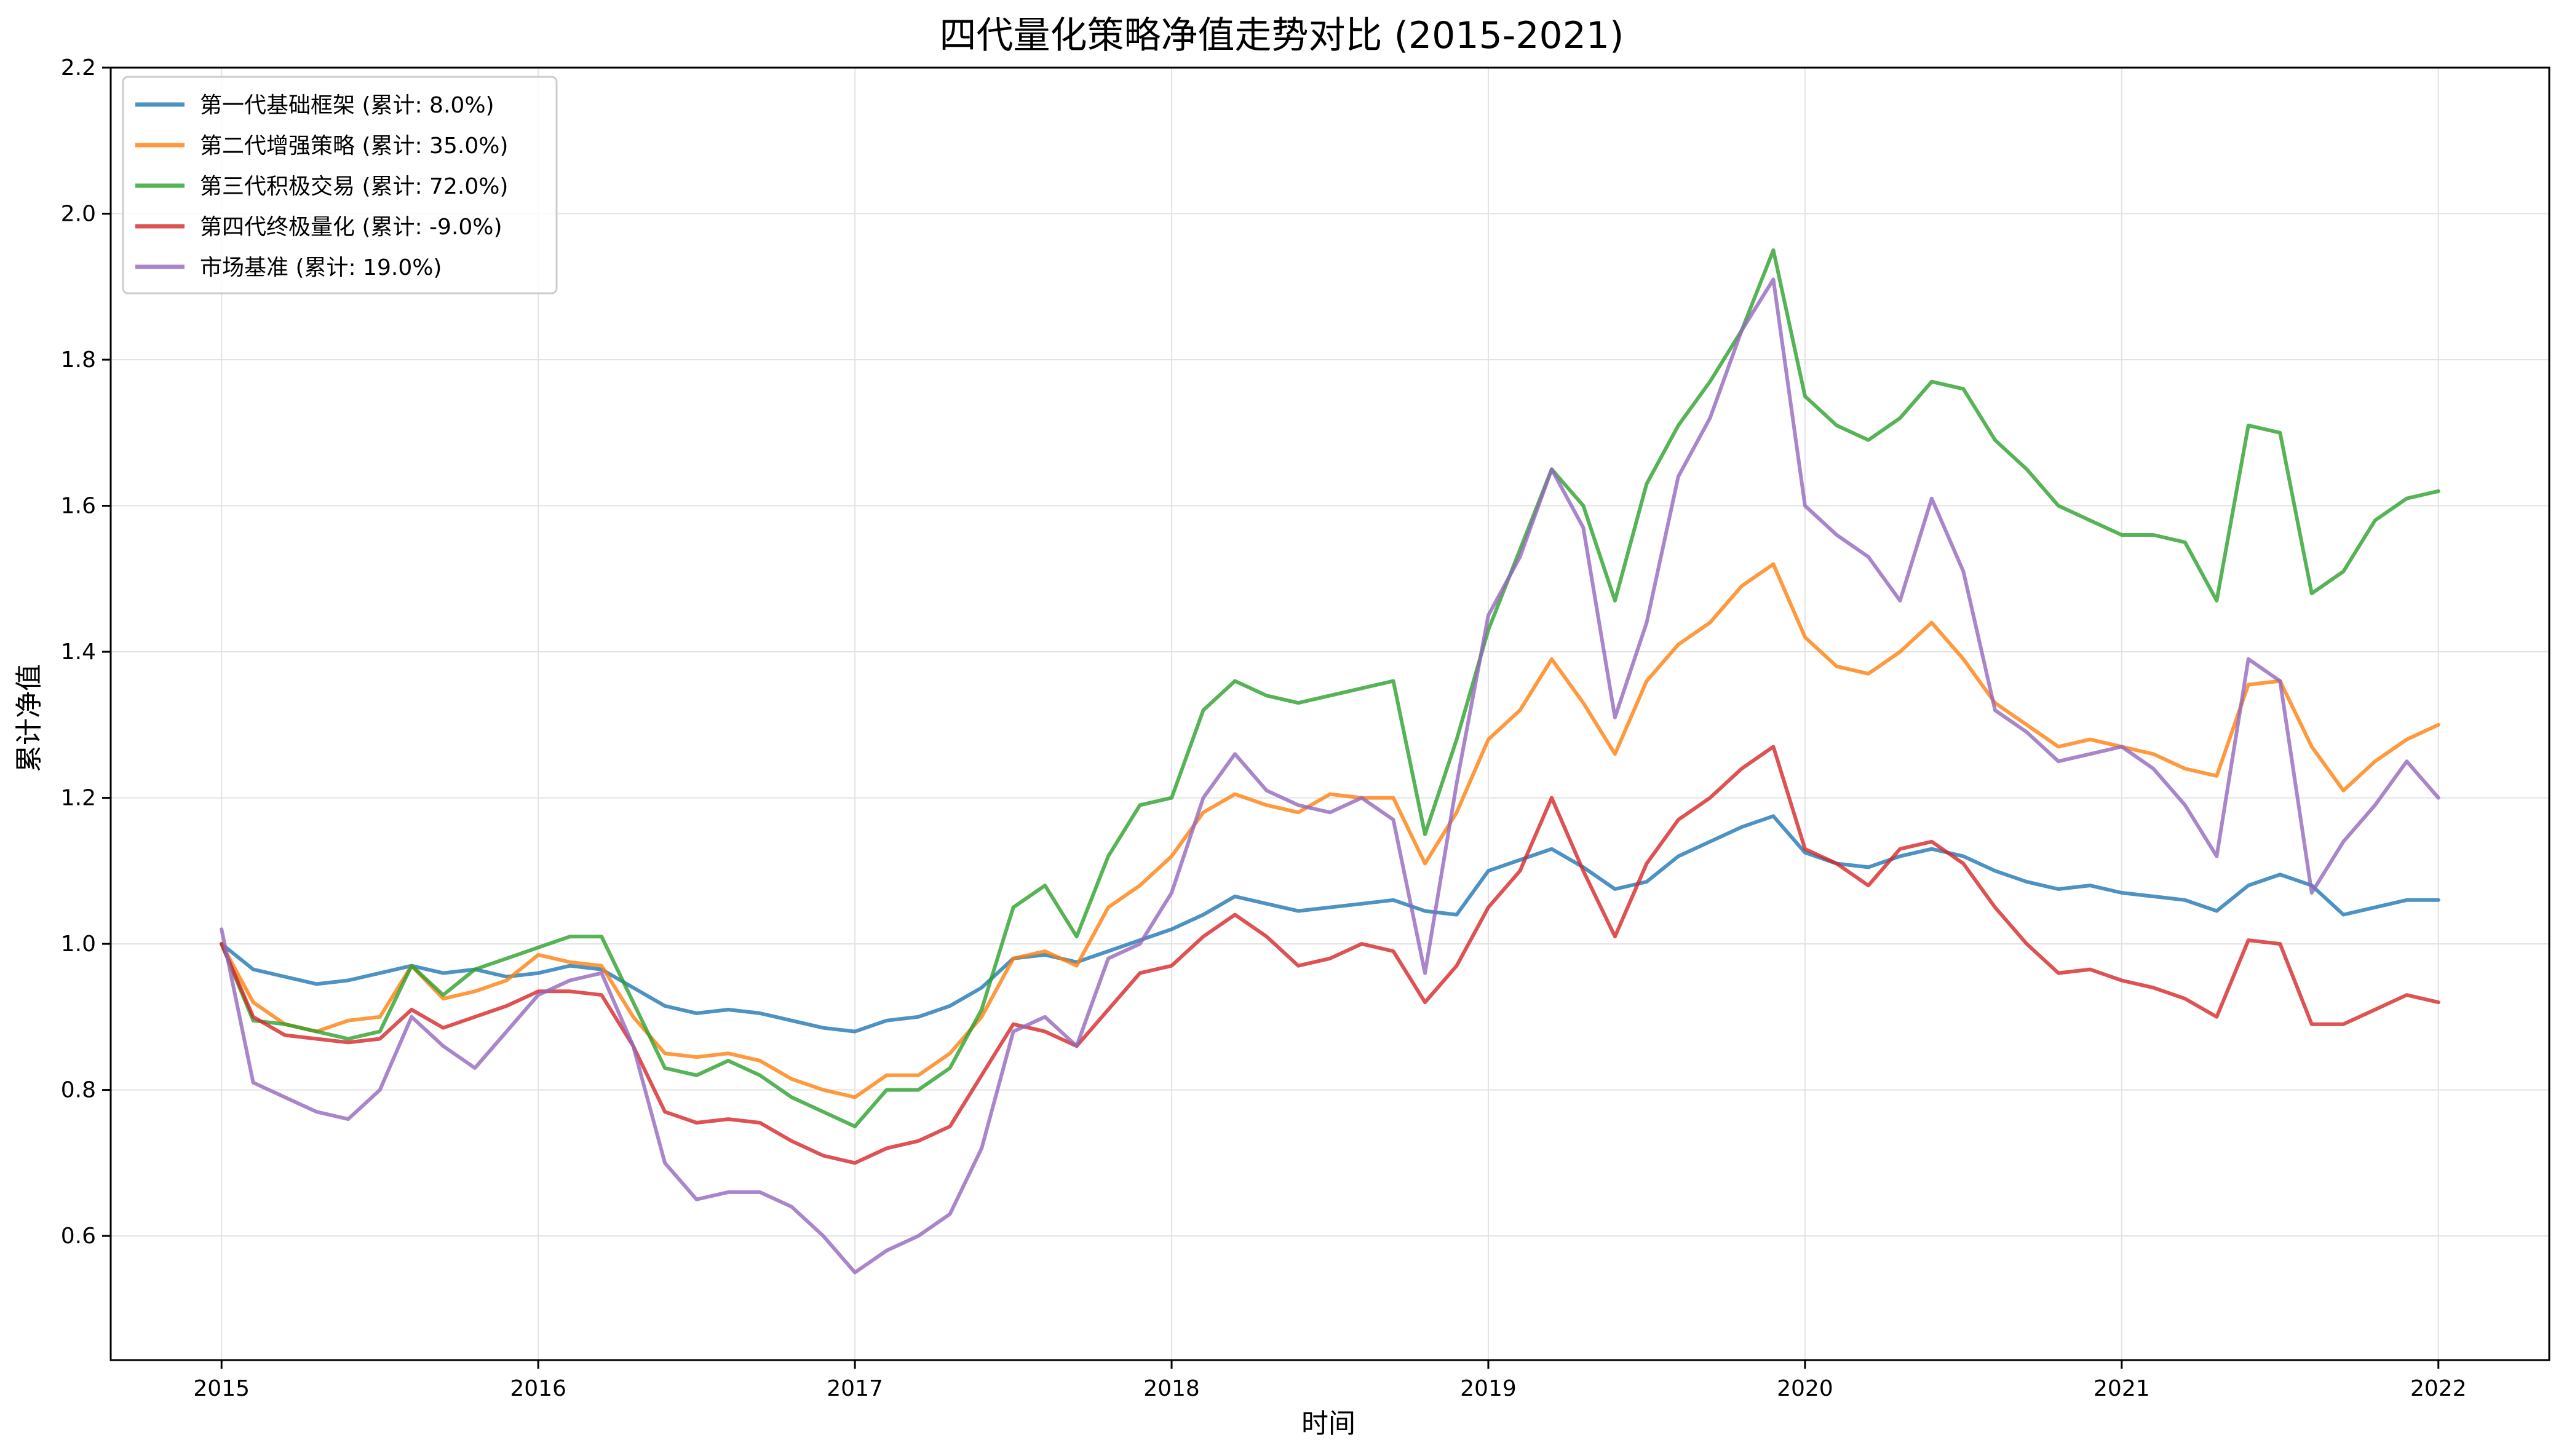 The image size is (2564, 1456). I want to click on y-tick-label: 0.6, so click(78, 1237).